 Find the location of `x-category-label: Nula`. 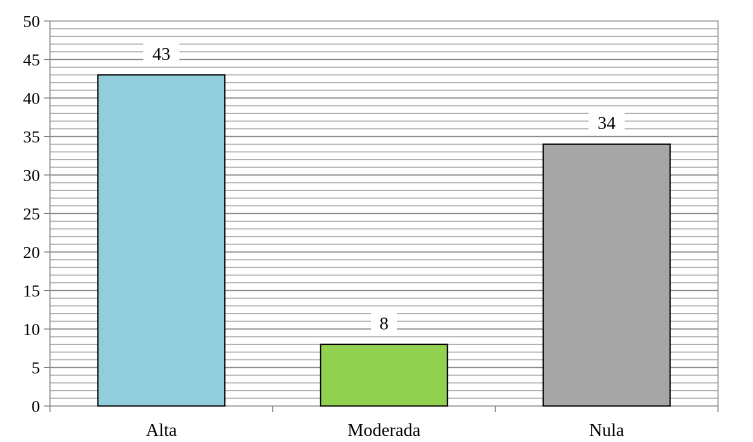

x-category-label: Nula is located at coordinates (606, 430).